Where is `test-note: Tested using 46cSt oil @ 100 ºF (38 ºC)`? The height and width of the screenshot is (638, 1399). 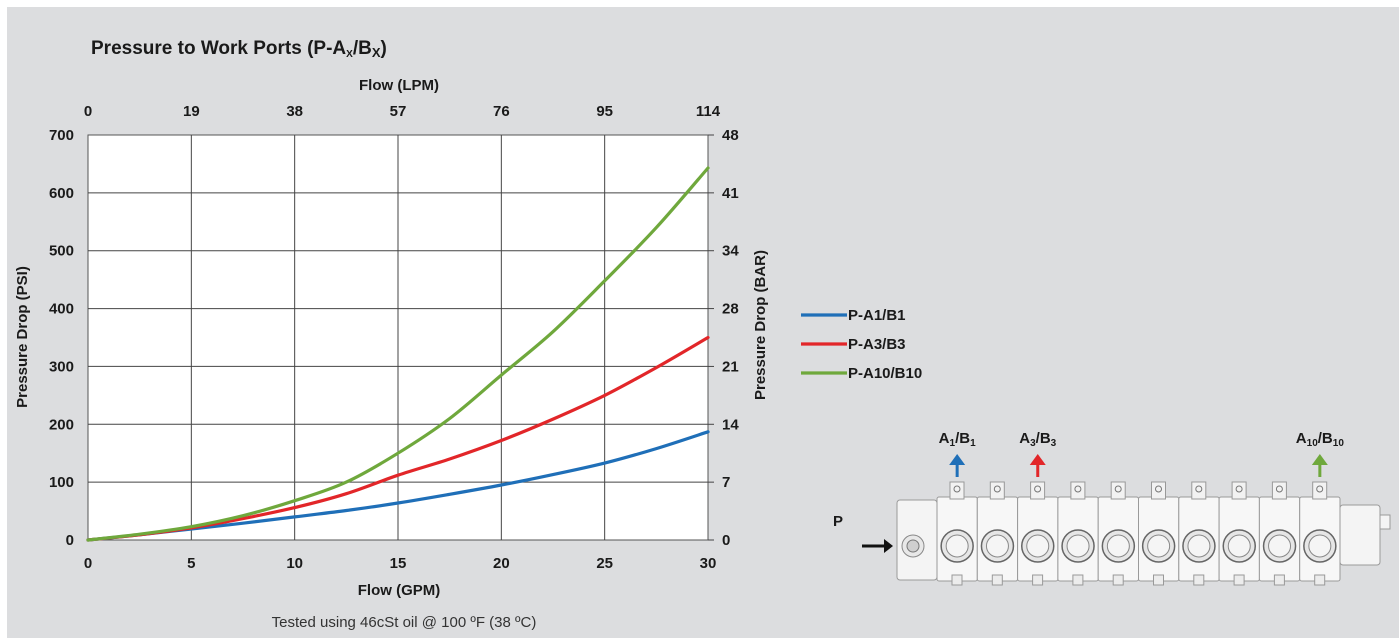
test-note: Tested using 46cSt oil @ 100 ºF (38 ºC) is located at coordinates (404, 622).